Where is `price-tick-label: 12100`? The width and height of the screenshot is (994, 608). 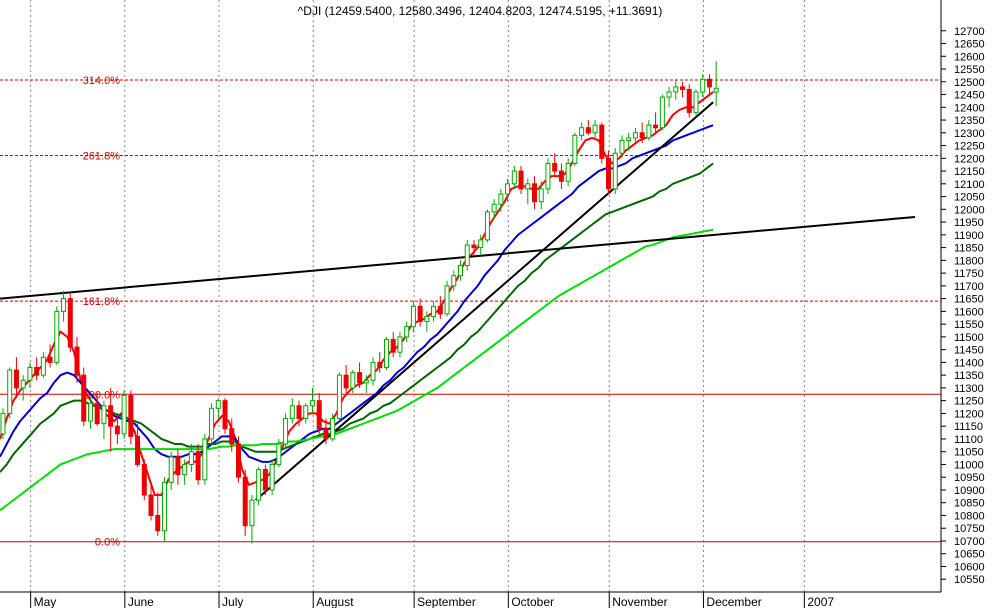
price-tick-label: 12100 is located at coordinates (969, 185).